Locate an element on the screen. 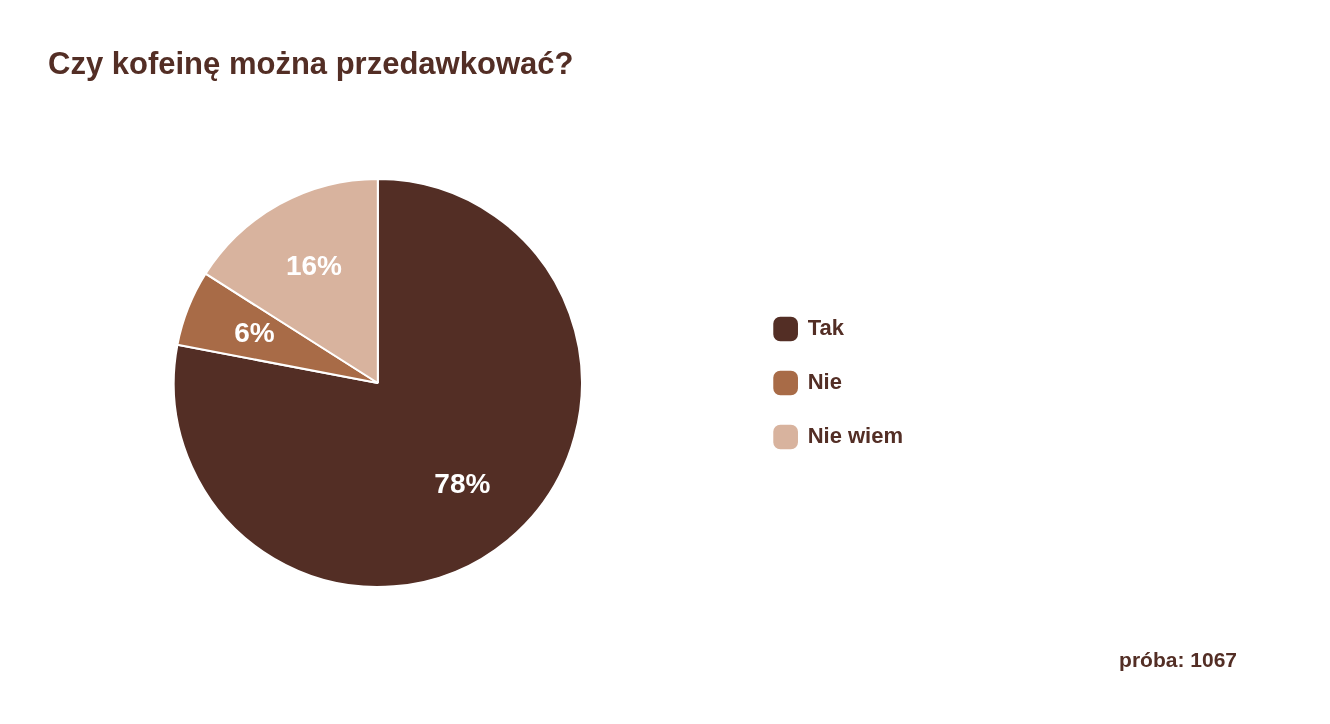 Image resolution: width=1330 pixels, height=724 pixels. legend-label: Tak is located at coordinates (826, 328).